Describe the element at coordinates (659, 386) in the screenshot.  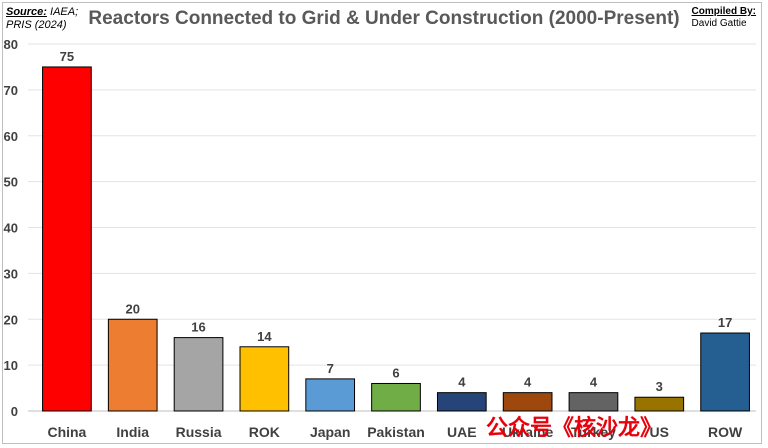
I see `value-label-us: 3` at that location.